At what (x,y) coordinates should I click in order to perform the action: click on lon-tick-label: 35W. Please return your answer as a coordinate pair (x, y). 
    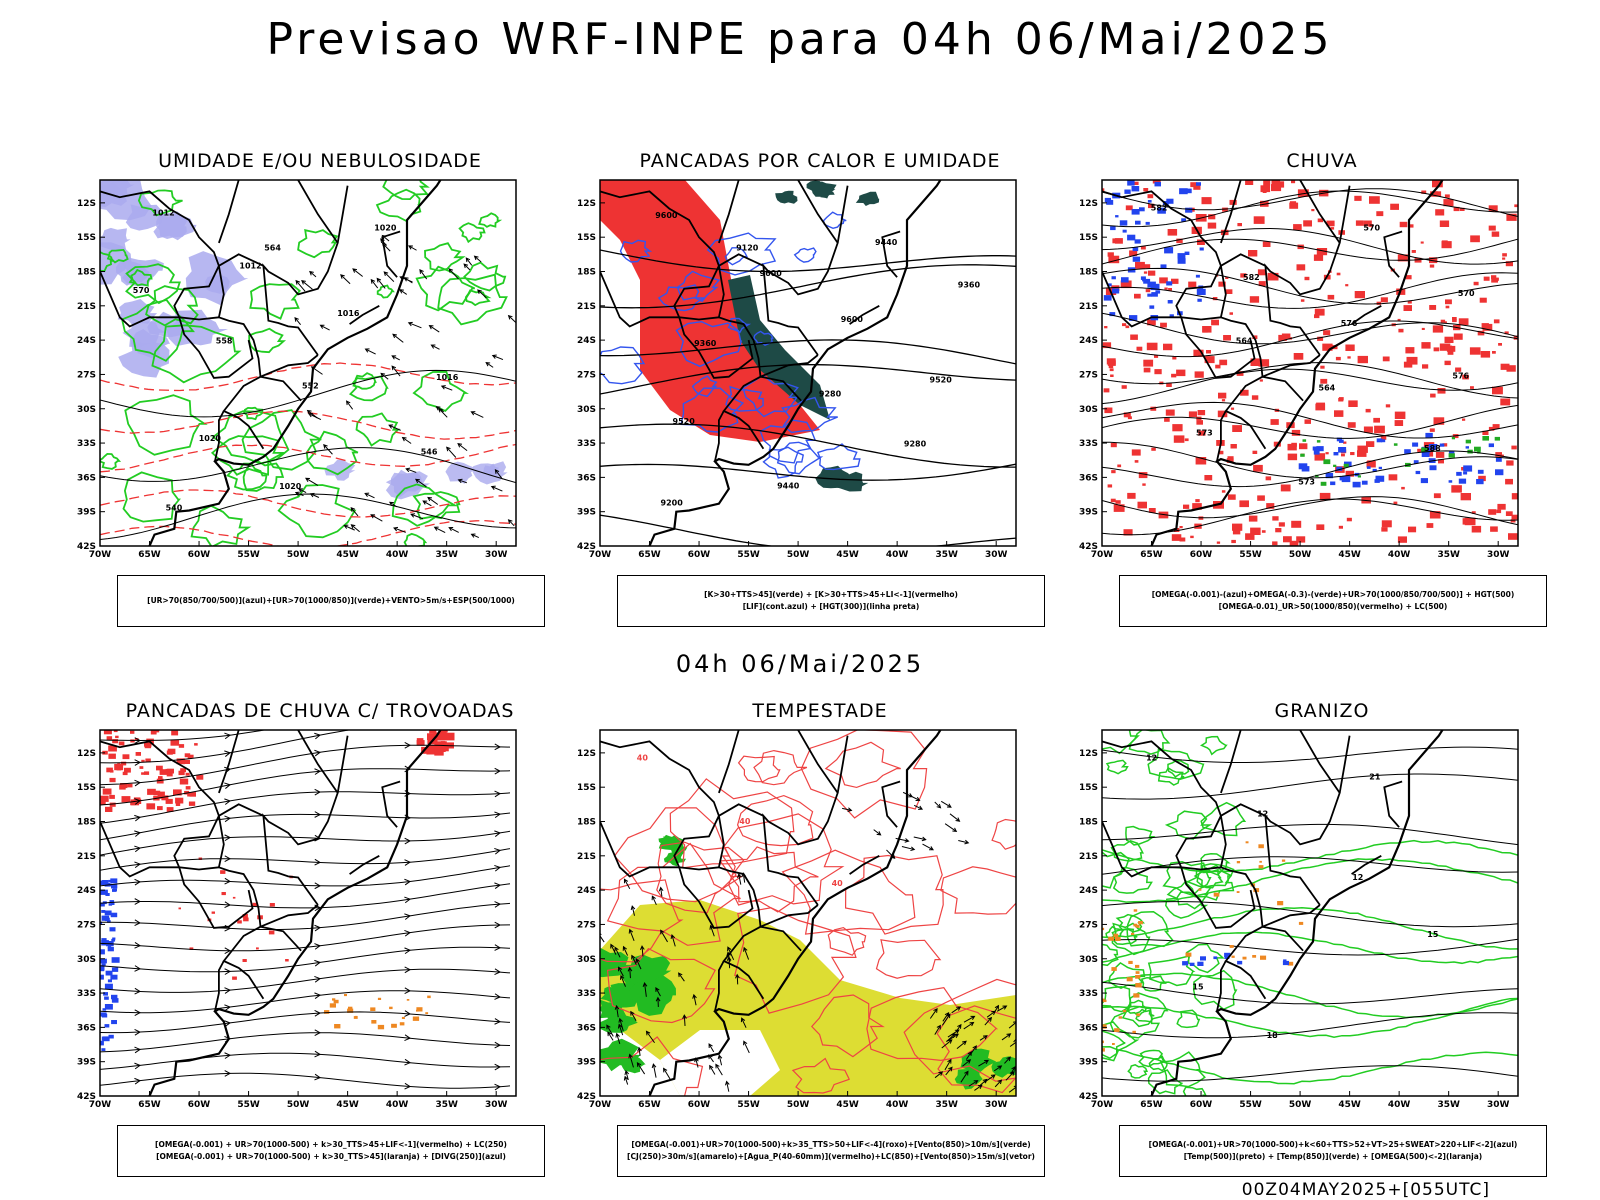
    Looking at the image, I should click on (1448, 555).